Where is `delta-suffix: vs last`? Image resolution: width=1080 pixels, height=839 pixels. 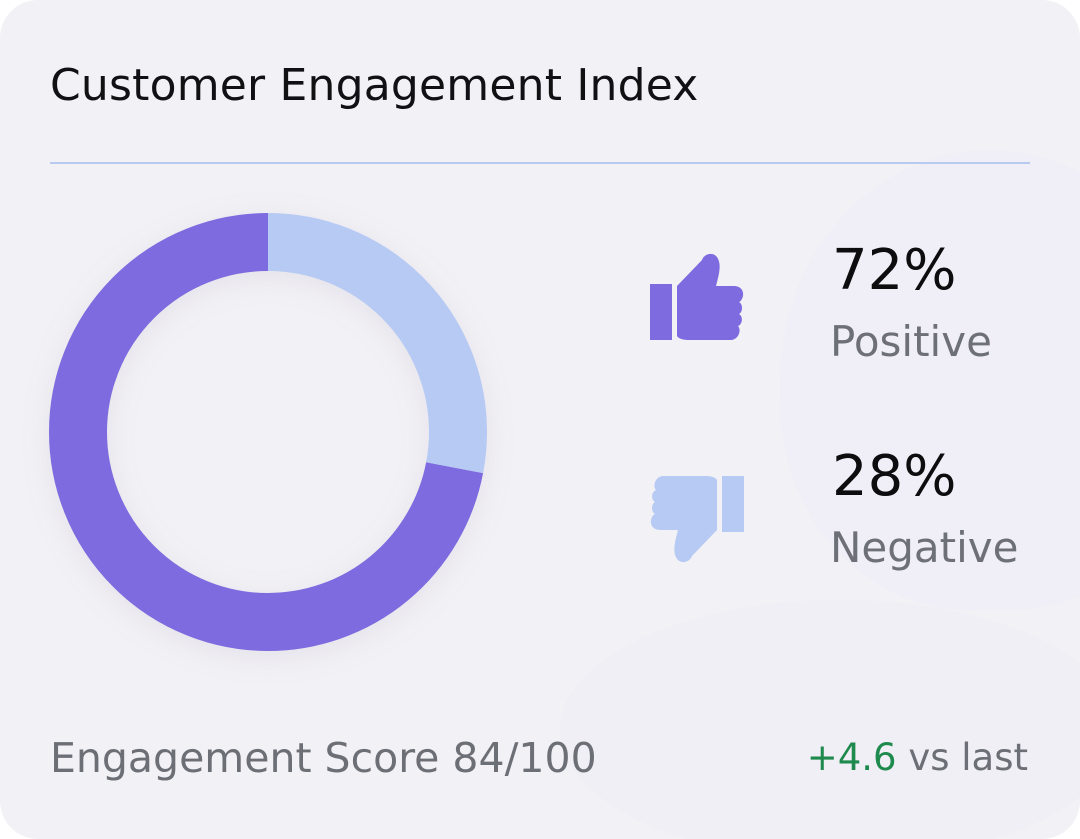
delta-suffix: vs last is located at coordinates (962, 757).